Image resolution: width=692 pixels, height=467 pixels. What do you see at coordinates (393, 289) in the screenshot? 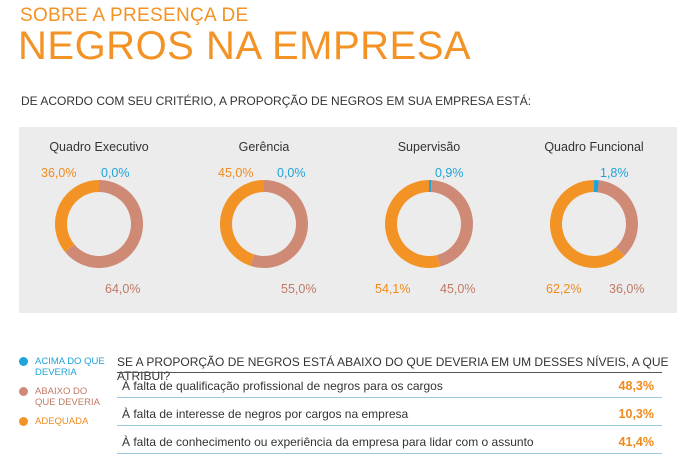
I see `label-adequada: 54,1%` at bounding box center [393, 289].